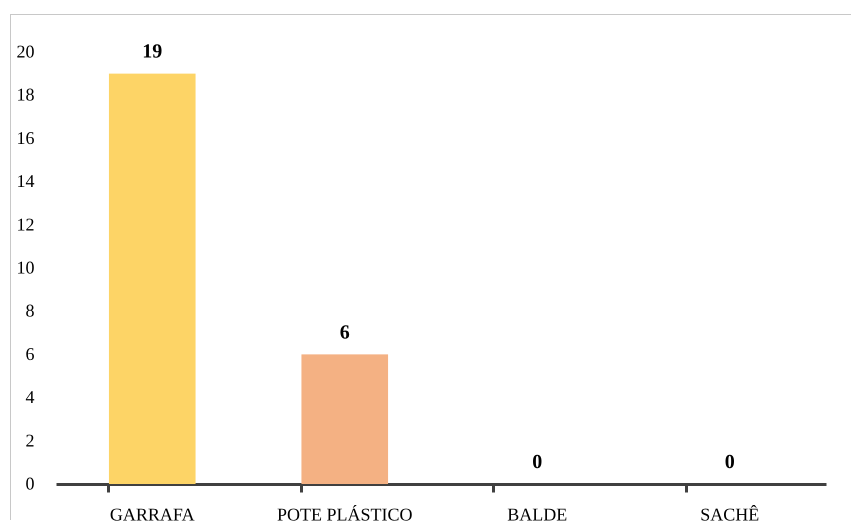 The width and height of the screenshot is (854, 523). Describe the element at coordinates (25, 94) in the screenshot. I see `y-tick-label: 18` at that location.